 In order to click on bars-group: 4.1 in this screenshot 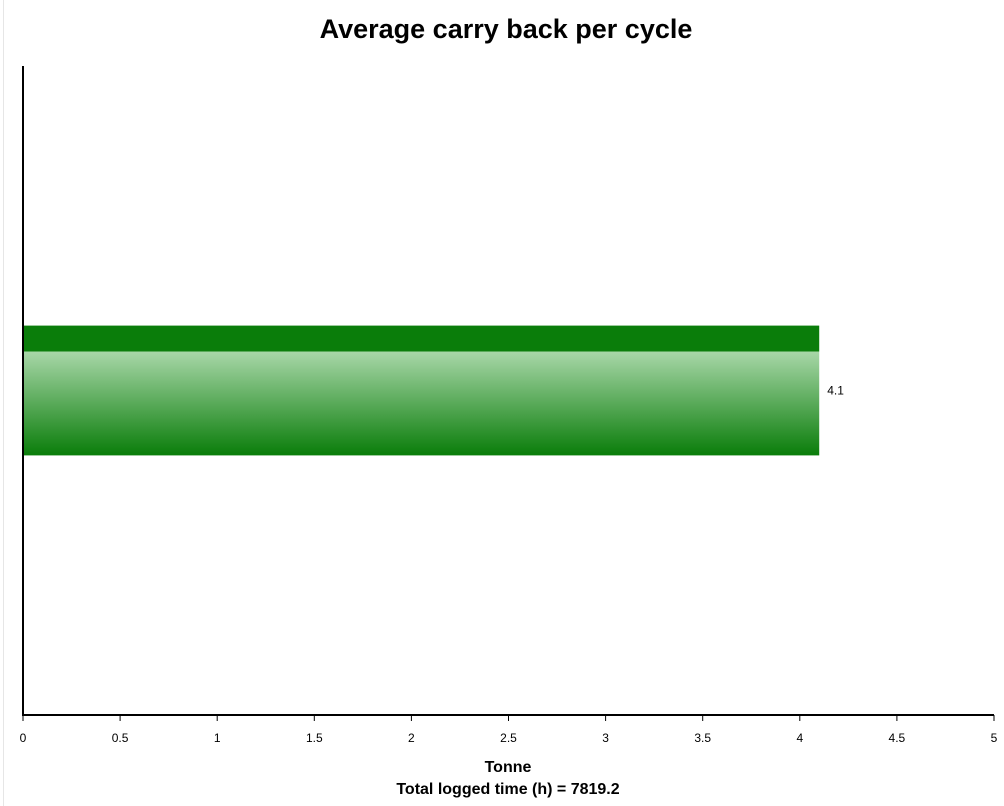, I will do `click(433, 390)`.